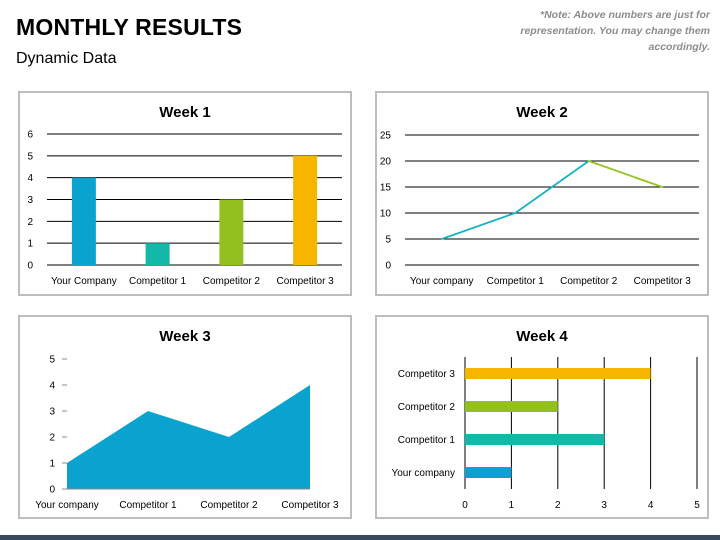 The image size is (720, 540). What do you see at coordinates (310, 505) in the screenshot?
I see `week3-x-tick-label: Competitor 3` at bounding box center [310, 505].